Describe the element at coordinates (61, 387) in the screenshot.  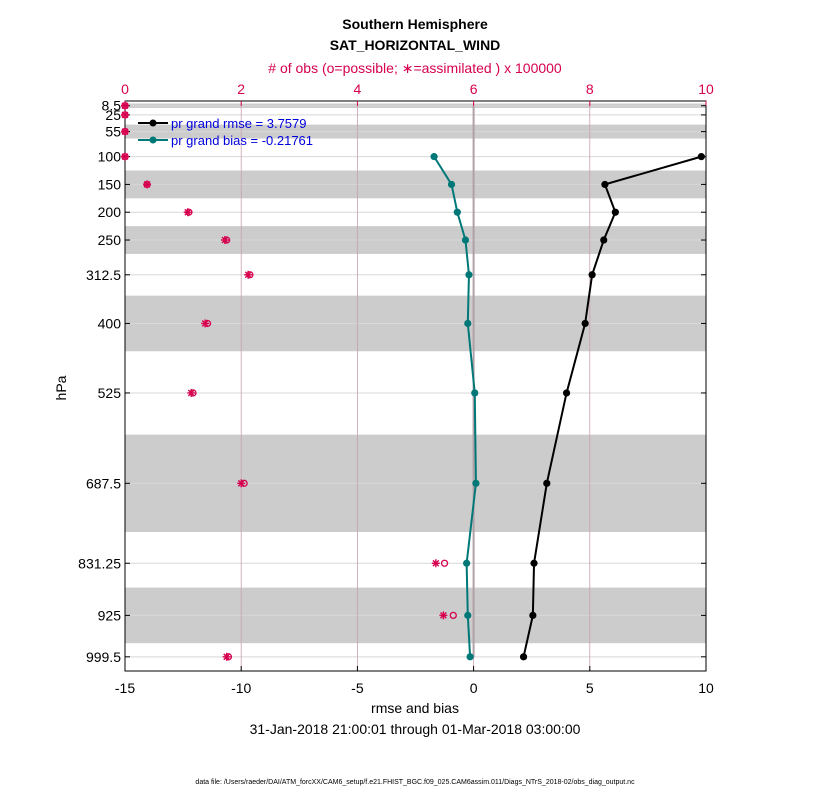
I see `y-axis-label: hPa` at that location.